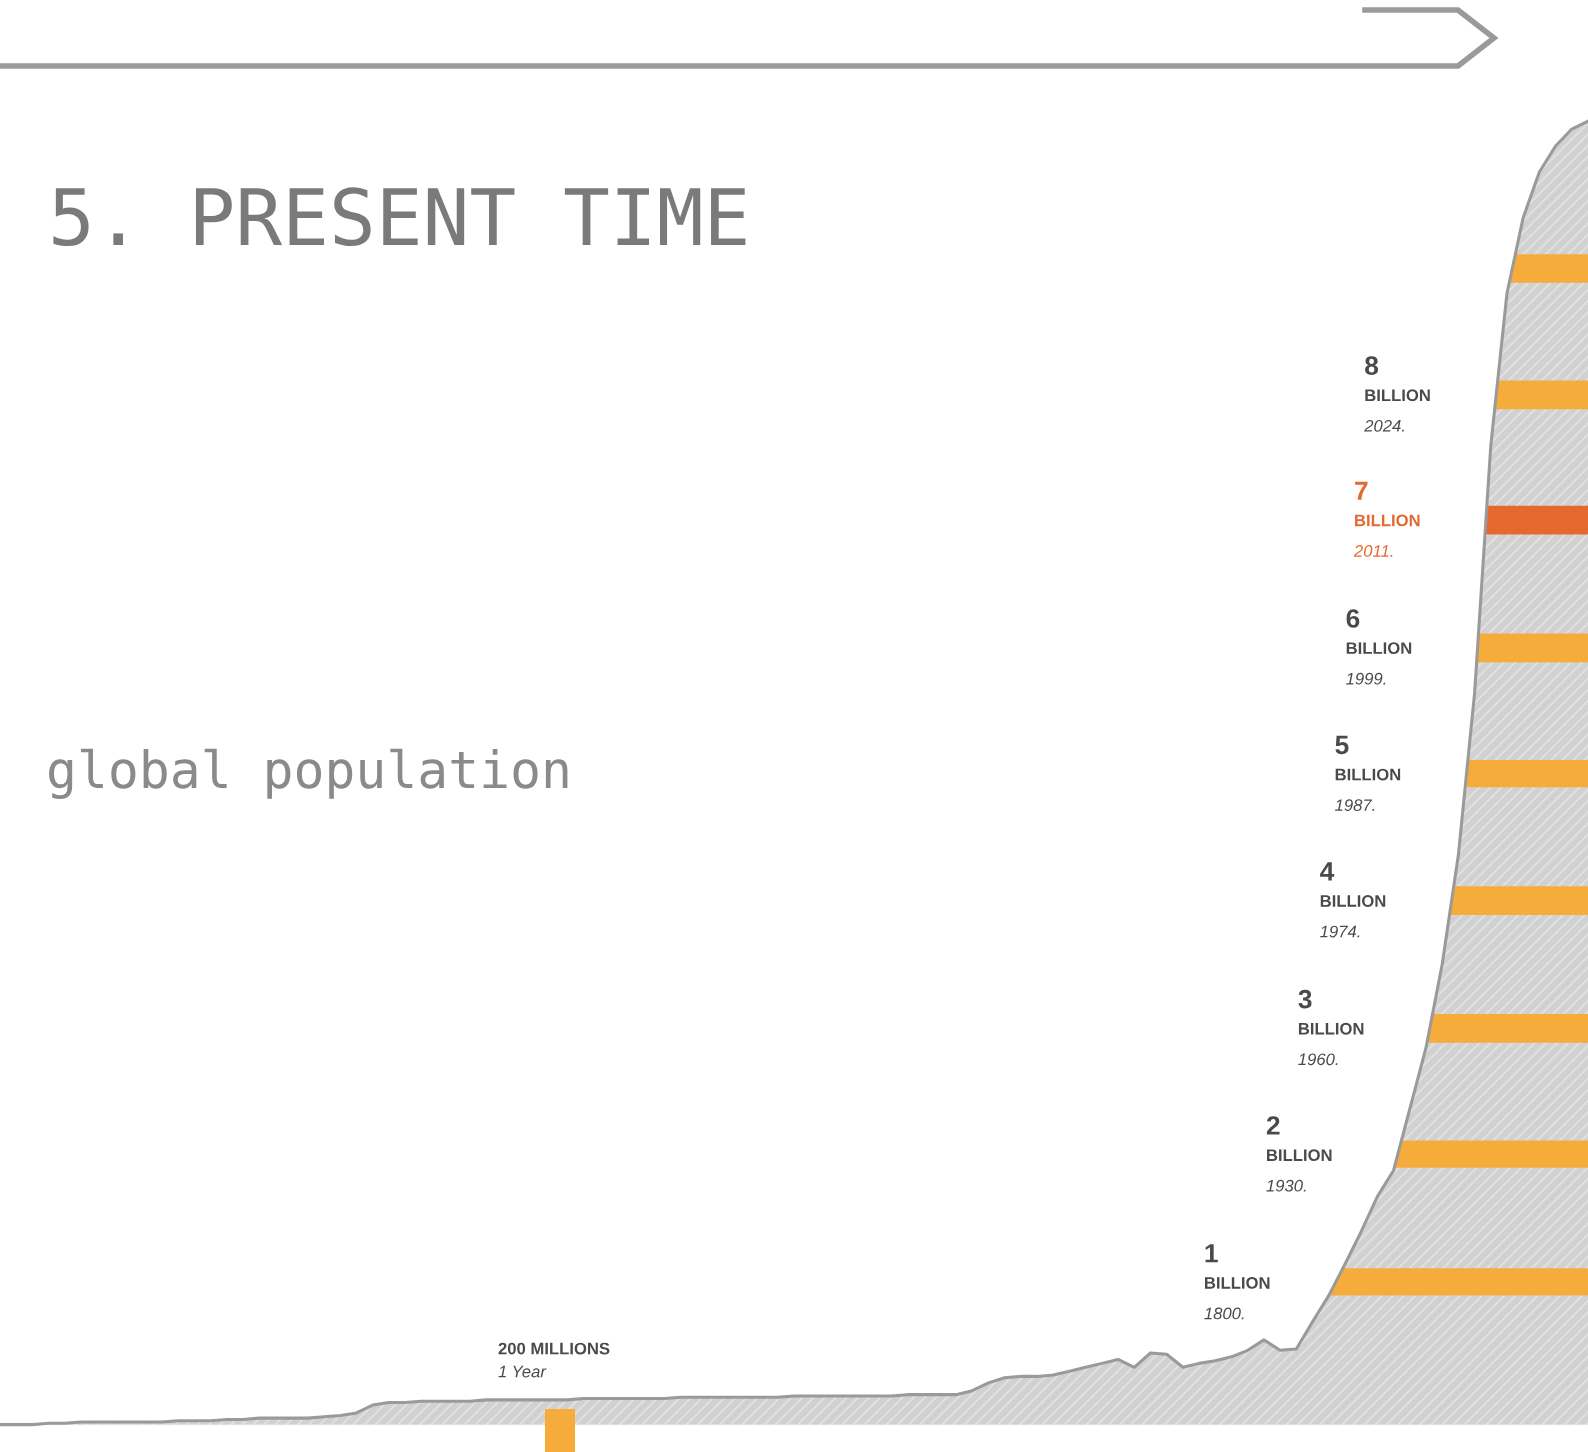 The width and height of the screenshot is (1588, 1452). What do you see at coordinates (399, 217) in the screenshot?
I see `text: 5. PRESENT TIME` at bounding box center [399, 217].